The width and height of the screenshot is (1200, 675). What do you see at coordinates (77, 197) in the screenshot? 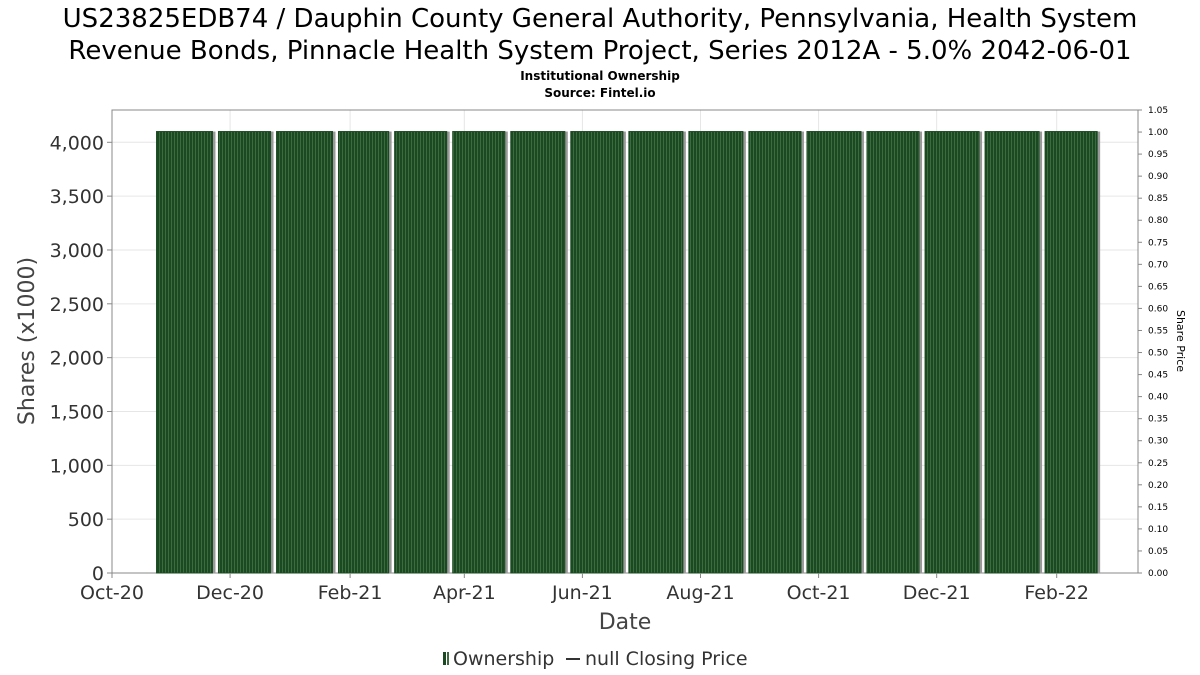
I see `y-tick-label: 3,500` at bounding box center [77, 197].